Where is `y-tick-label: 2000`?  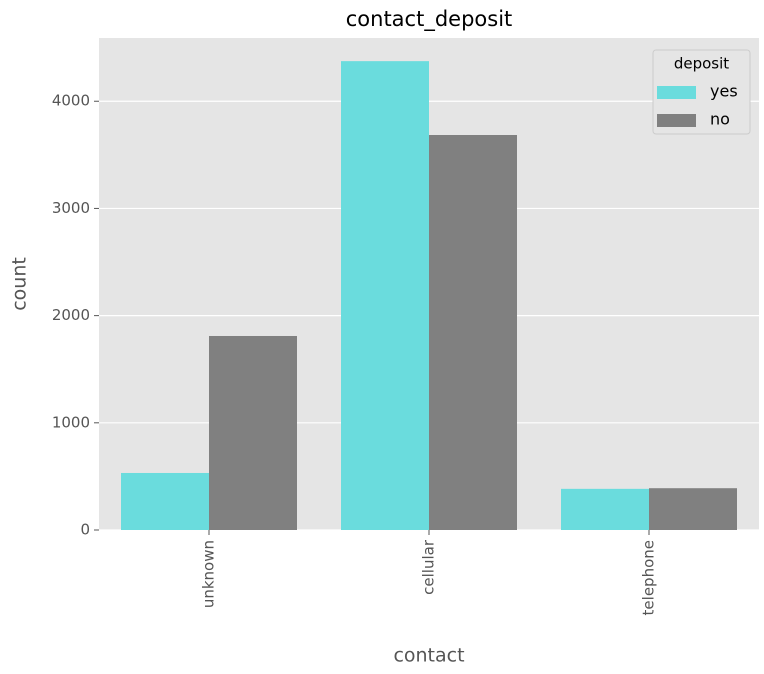
y-tick-label: 2000 is located at coordinates (71, 315).